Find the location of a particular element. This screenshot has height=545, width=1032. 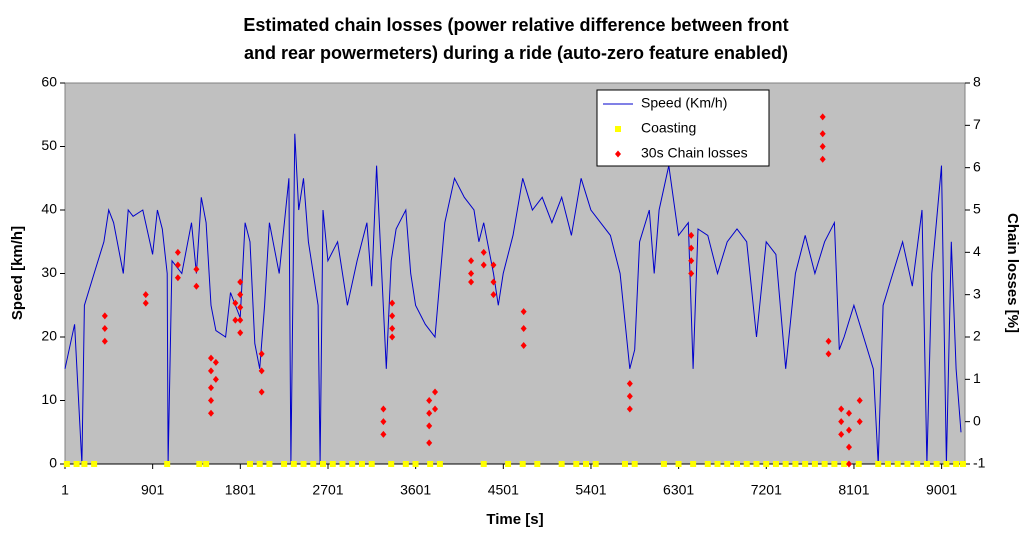

y-tick-label: 0 is located at coordinates (53, 463).